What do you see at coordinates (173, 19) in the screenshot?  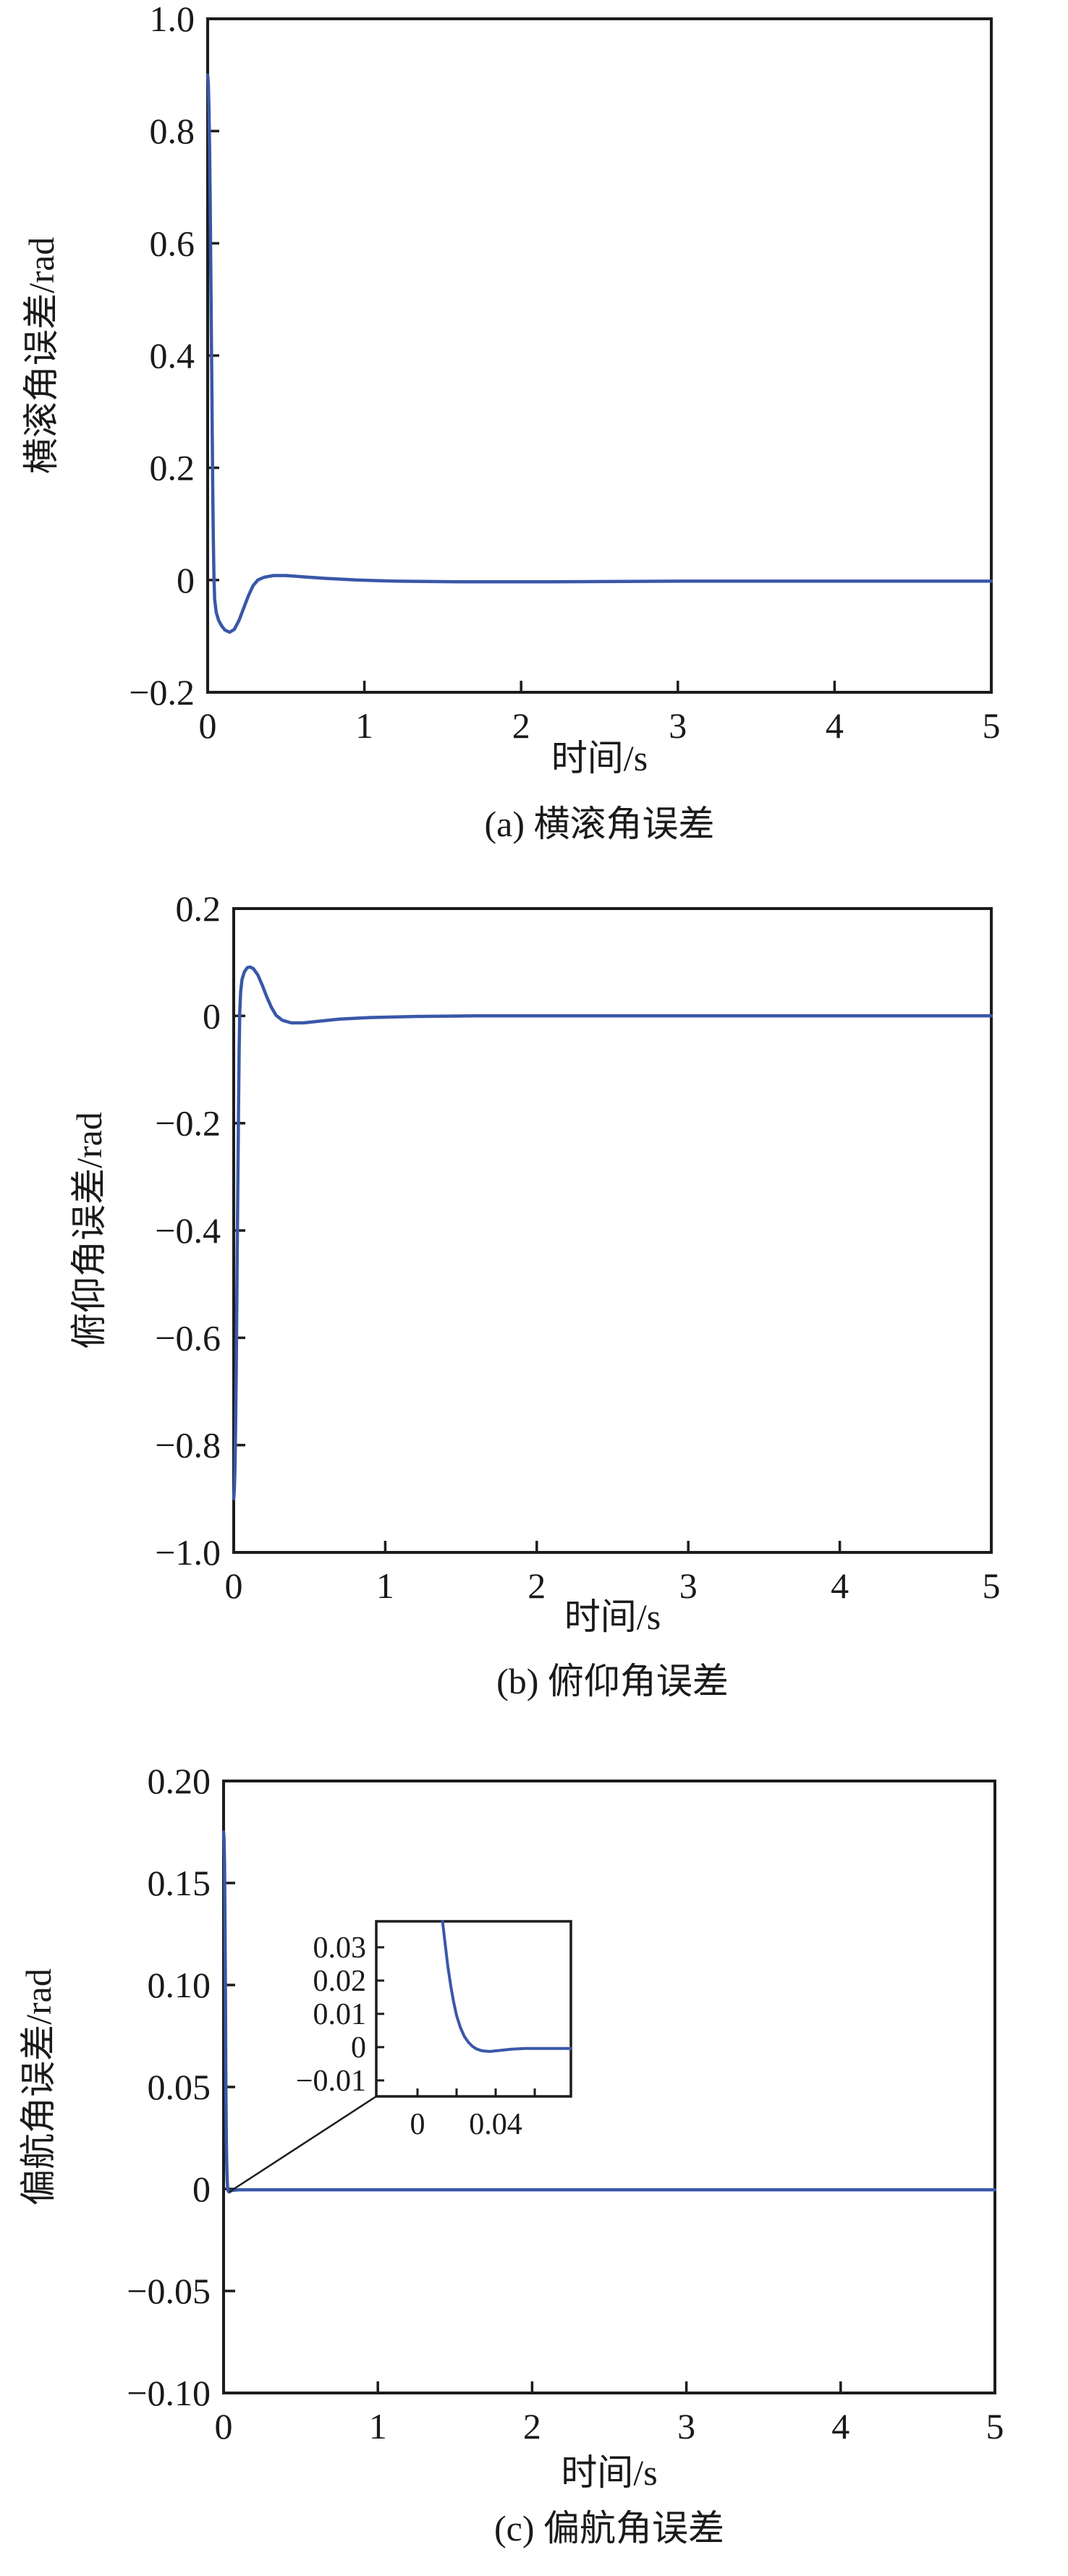 I see `y-tick-label: 1.0` at bounding box center [173, 19].